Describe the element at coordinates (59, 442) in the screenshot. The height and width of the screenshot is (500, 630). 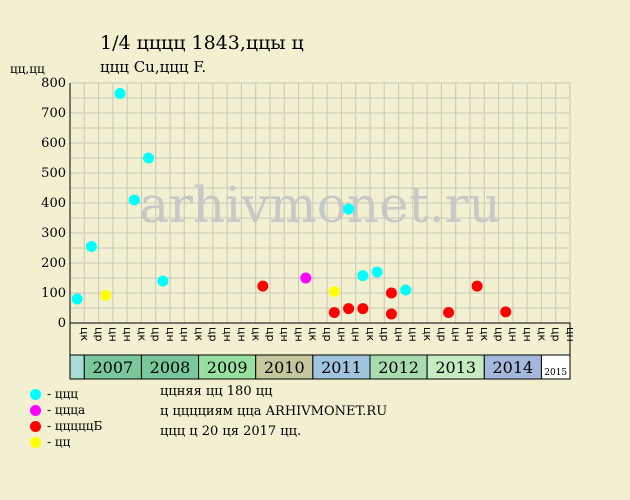
I see `legend-label: - цц` at that location.